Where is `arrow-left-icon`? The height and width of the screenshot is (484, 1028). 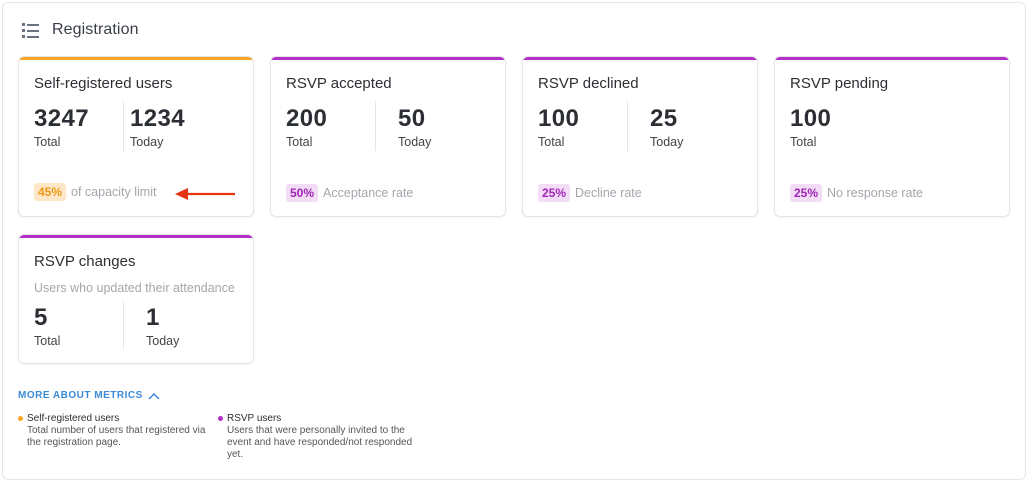 arrow-left-icon is located at coordinates (205, 194).